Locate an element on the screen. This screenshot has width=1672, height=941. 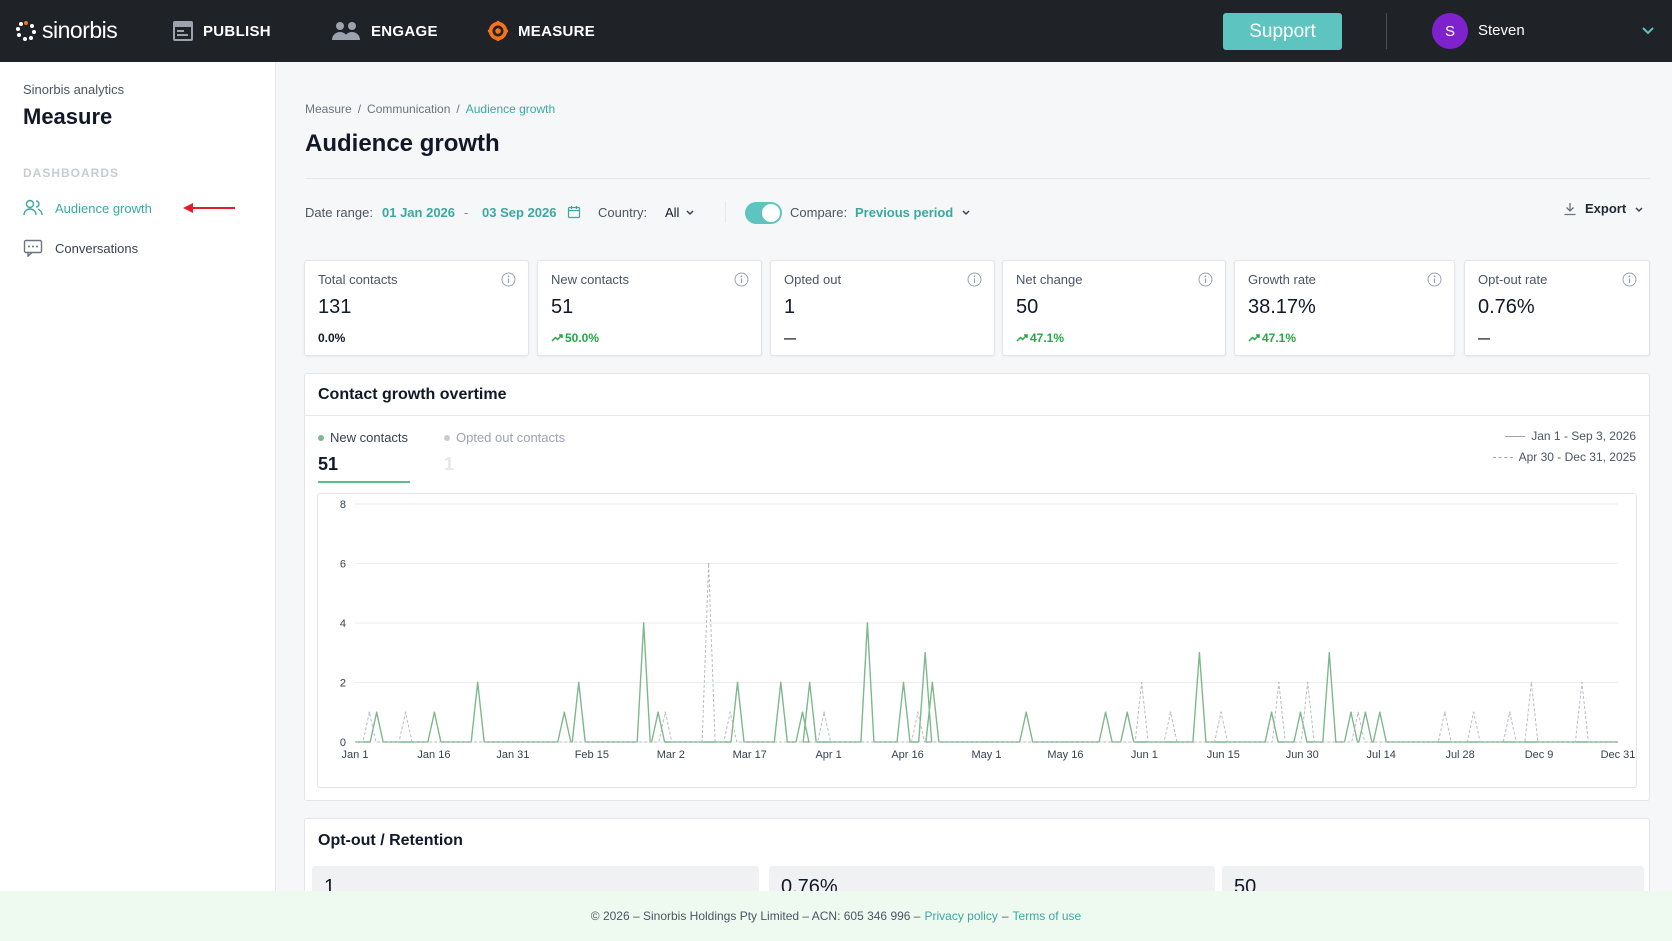
panel-title: Contact growth overtime is located at coordinates (412, 394).